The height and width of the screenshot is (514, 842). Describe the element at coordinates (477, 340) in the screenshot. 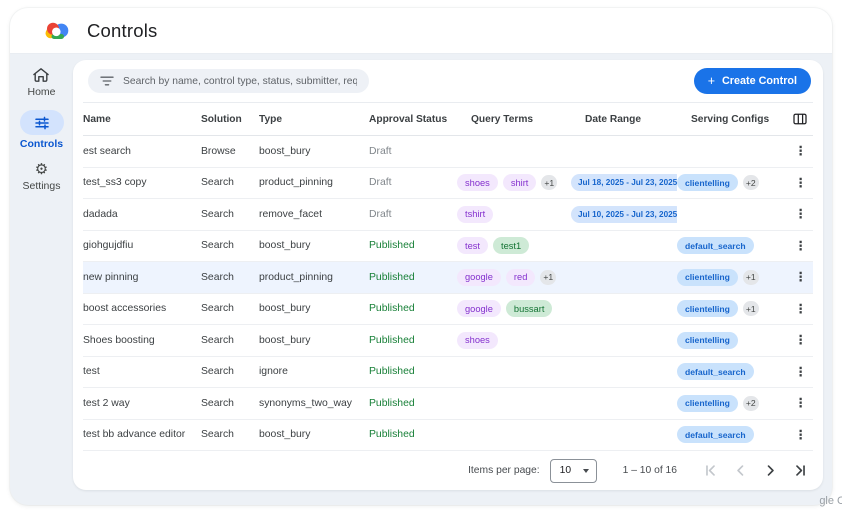

I see `query-term-pill: shoes` at that location.